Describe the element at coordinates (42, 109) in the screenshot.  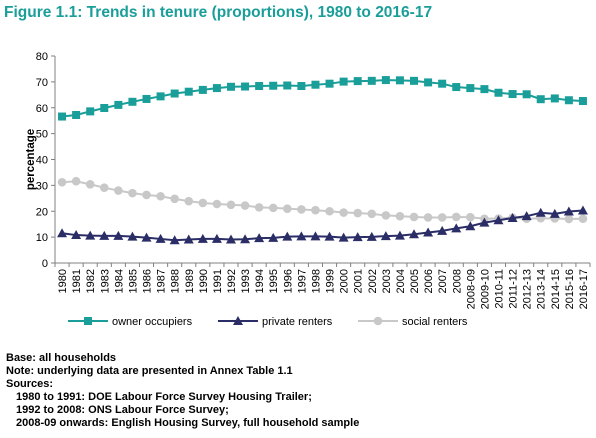
I see `y-tick-label: 60` at that location.